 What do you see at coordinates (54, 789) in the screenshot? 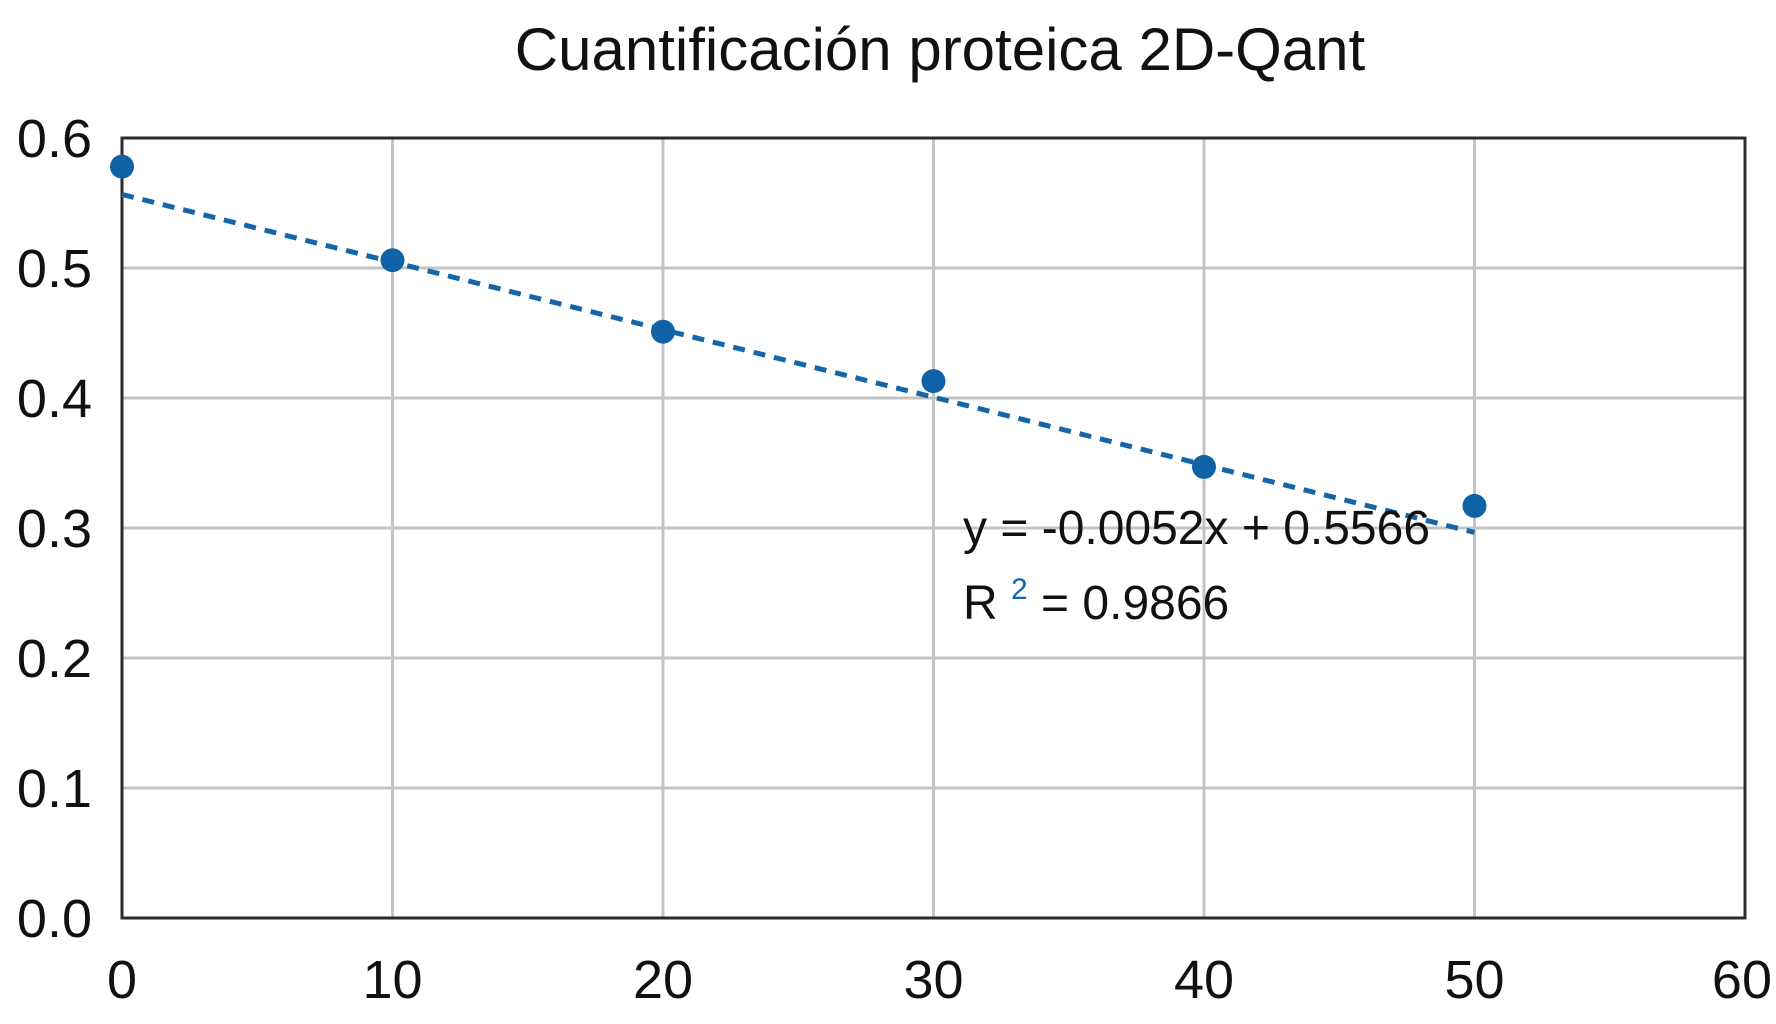
I see `y-tick-label-1: 0.1` at bounding box center [54, 789].